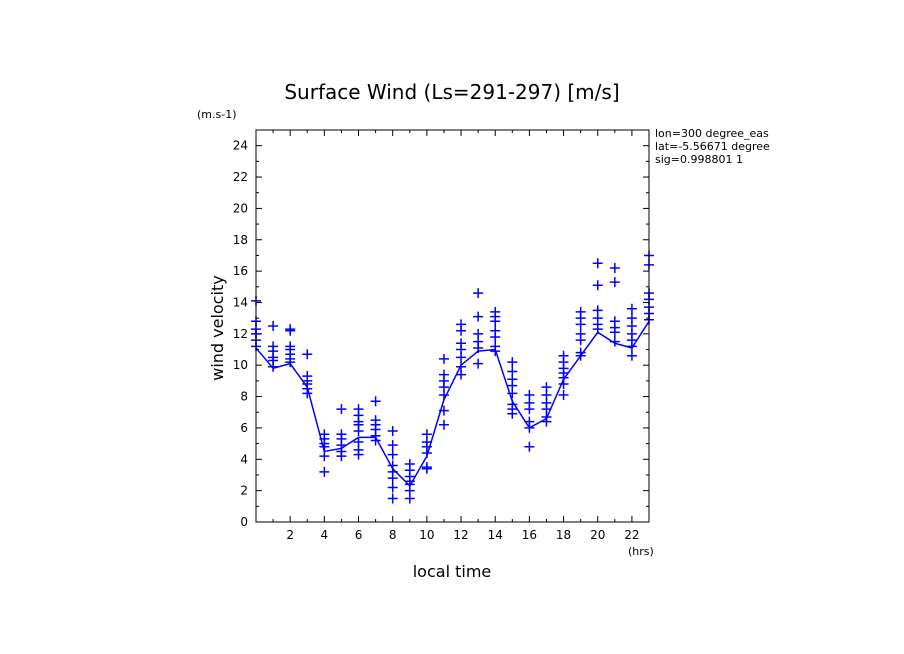  I want to click on annotation-line-2: sig=0.998801 1, so click(699, 159).